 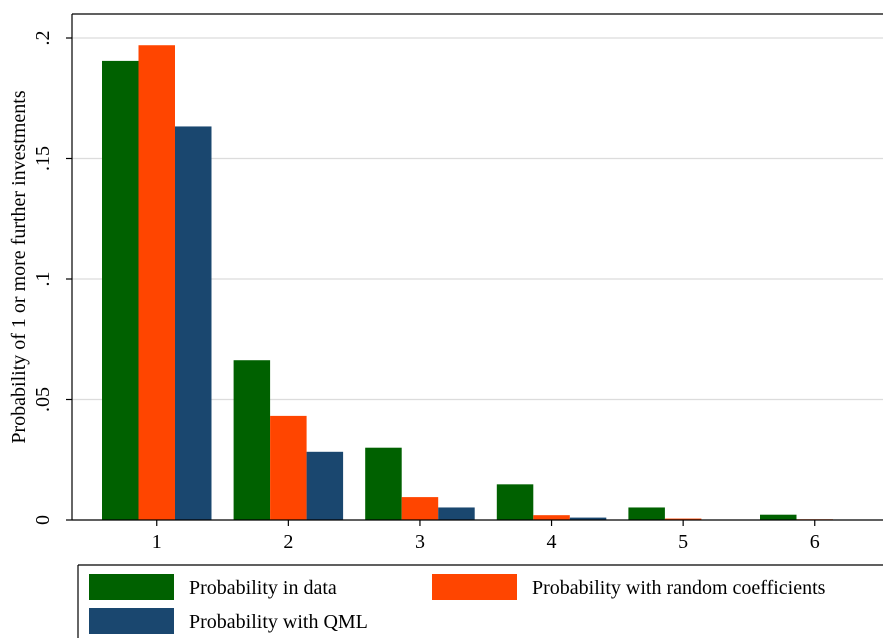 I want to click on x-tick-label: 2, so click(x=288, y=542).